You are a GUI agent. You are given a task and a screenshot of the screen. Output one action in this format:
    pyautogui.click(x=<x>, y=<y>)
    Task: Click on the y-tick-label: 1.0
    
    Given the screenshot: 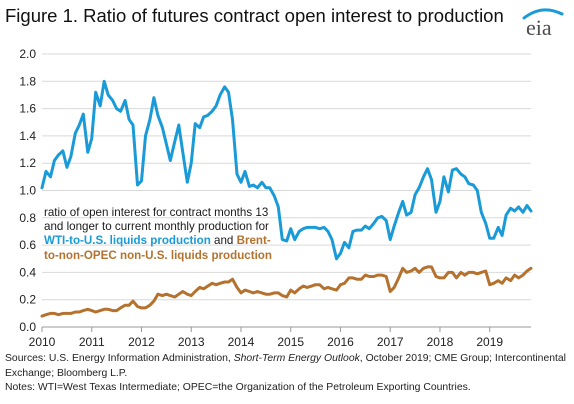 What is the action you would take?
    pyautogui.click(x=27, y=191)
    